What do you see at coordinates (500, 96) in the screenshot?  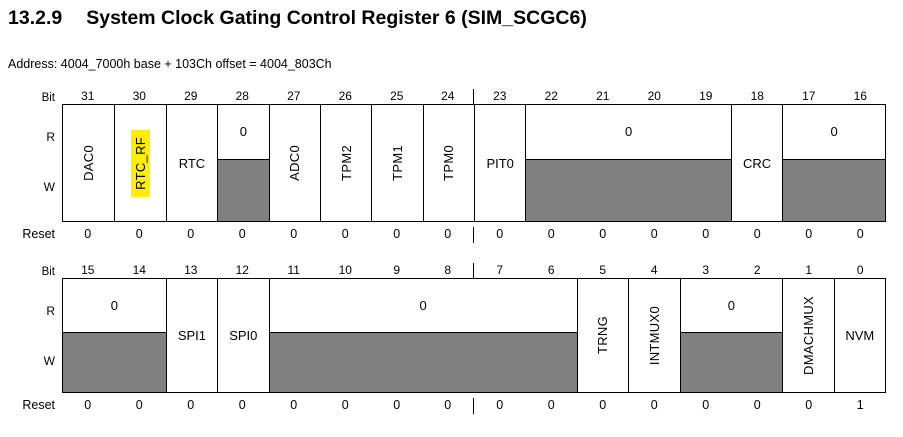 I see `bit-number-23: 23` at bounding box center [500, 96].